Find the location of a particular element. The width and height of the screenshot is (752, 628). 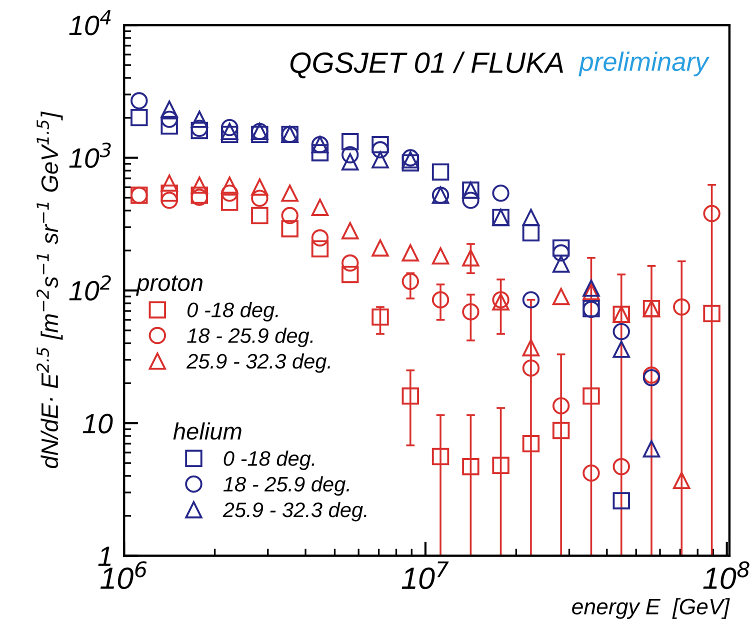

y-tick-label: 10 is located at coordinates (97, 424).